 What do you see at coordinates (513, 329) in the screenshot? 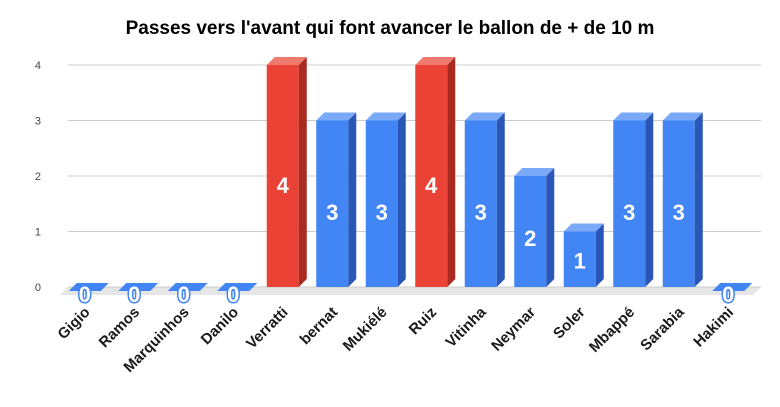
I see `x-tick-label: Neymar` at bounding box center [513, 329].